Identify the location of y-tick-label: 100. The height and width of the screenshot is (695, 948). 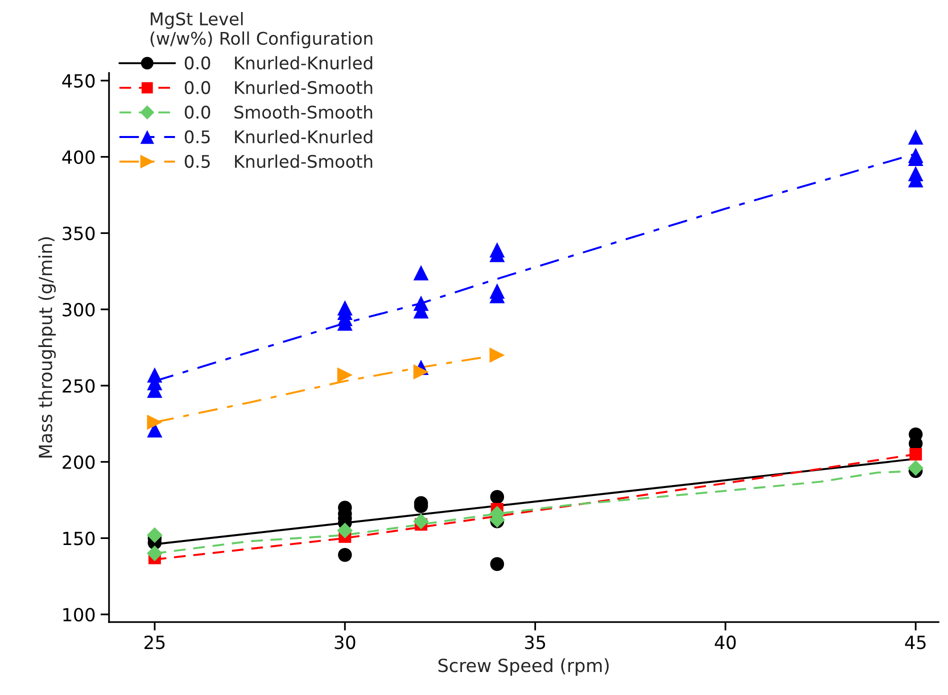
(79, 615).